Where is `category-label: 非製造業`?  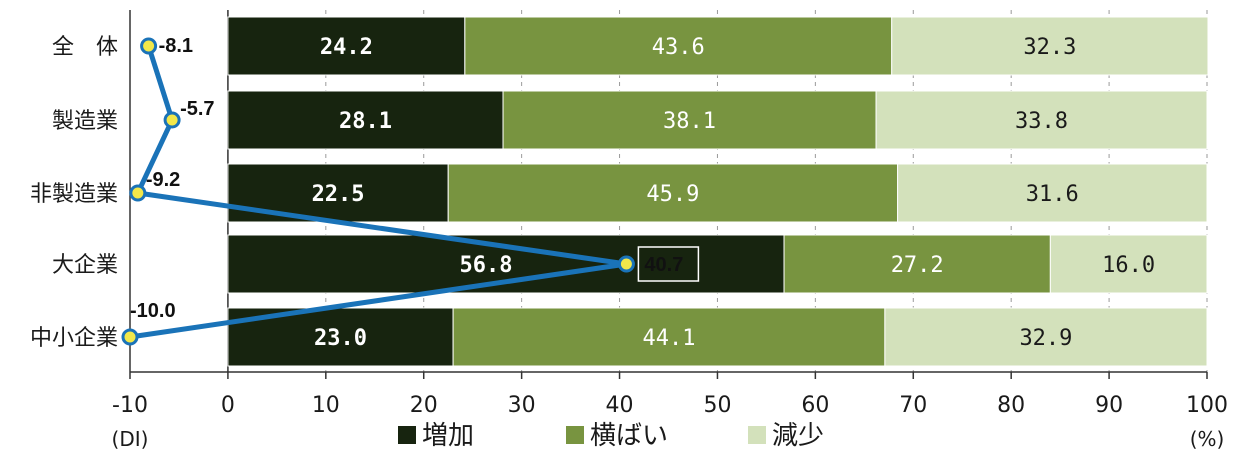 category-label: 非製造業 is located at coordinates (74, 194).